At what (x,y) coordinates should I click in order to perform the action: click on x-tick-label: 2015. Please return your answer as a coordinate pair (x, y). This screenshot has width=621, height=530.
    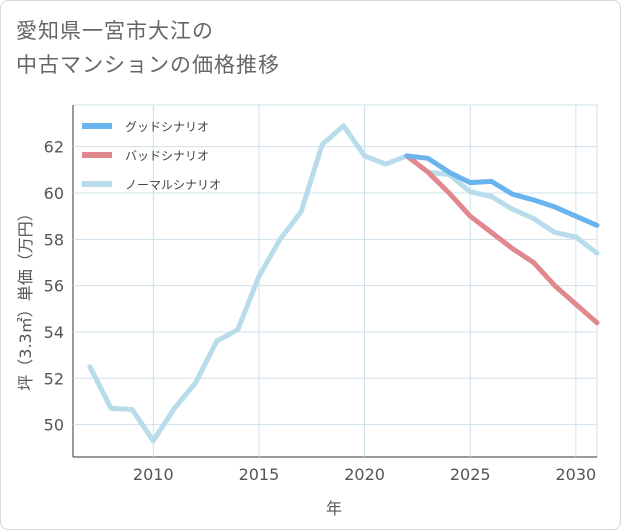
    Looking at the image, I should click on (259, 474).